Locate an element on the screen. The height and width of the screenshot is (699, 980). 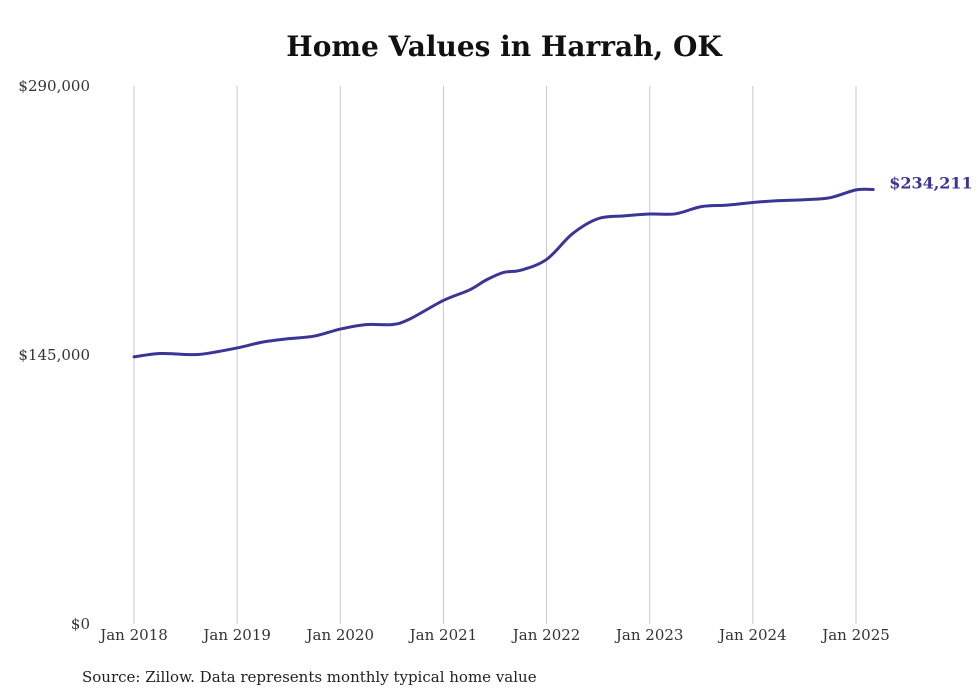
x-tick-label: Jan 2022 is located at coordinates (546, 635).